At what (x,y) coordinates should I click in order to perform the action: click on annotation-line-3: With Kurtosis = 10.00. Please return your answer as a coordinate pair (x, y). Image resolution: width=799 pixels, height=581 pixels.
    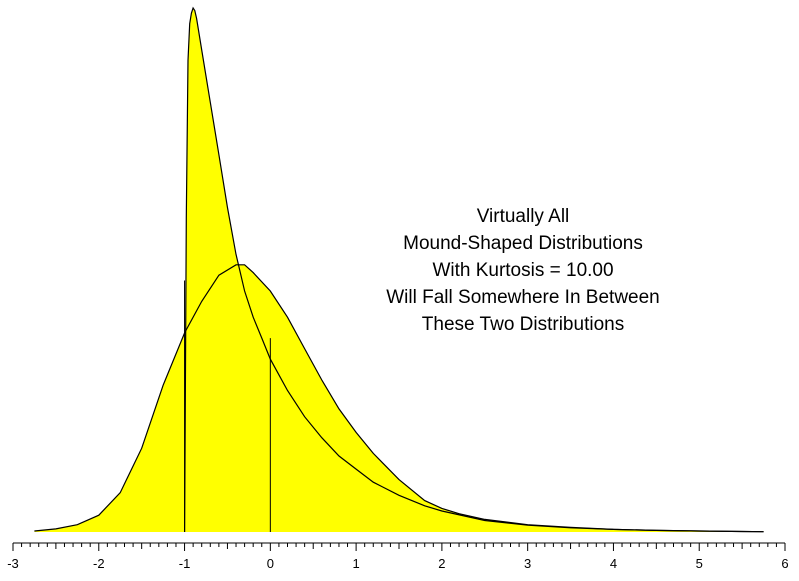
    Looking at the image, I should click on (522, 270).